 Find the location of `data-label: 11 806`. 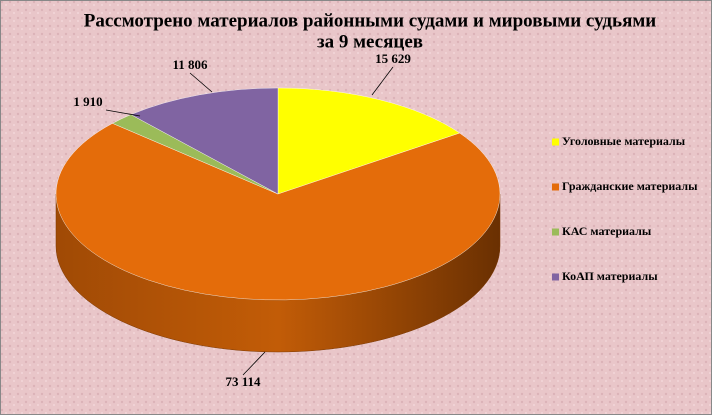

data-label: 11 806 is located at coordinates (190, 64).